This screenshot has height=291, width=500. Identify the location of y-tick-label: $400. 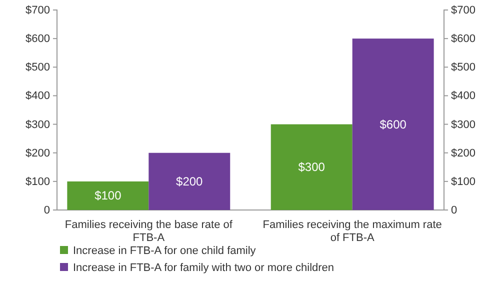
(38, 96).